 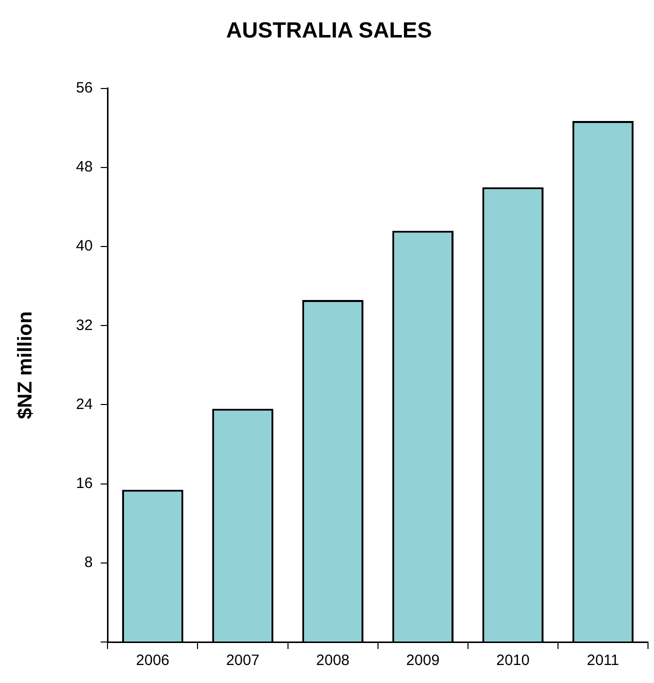 What do you see at coordinates (88, 563) in the screenshot?
I see `y-tick-label: 8` at bounding box center [88, 563].